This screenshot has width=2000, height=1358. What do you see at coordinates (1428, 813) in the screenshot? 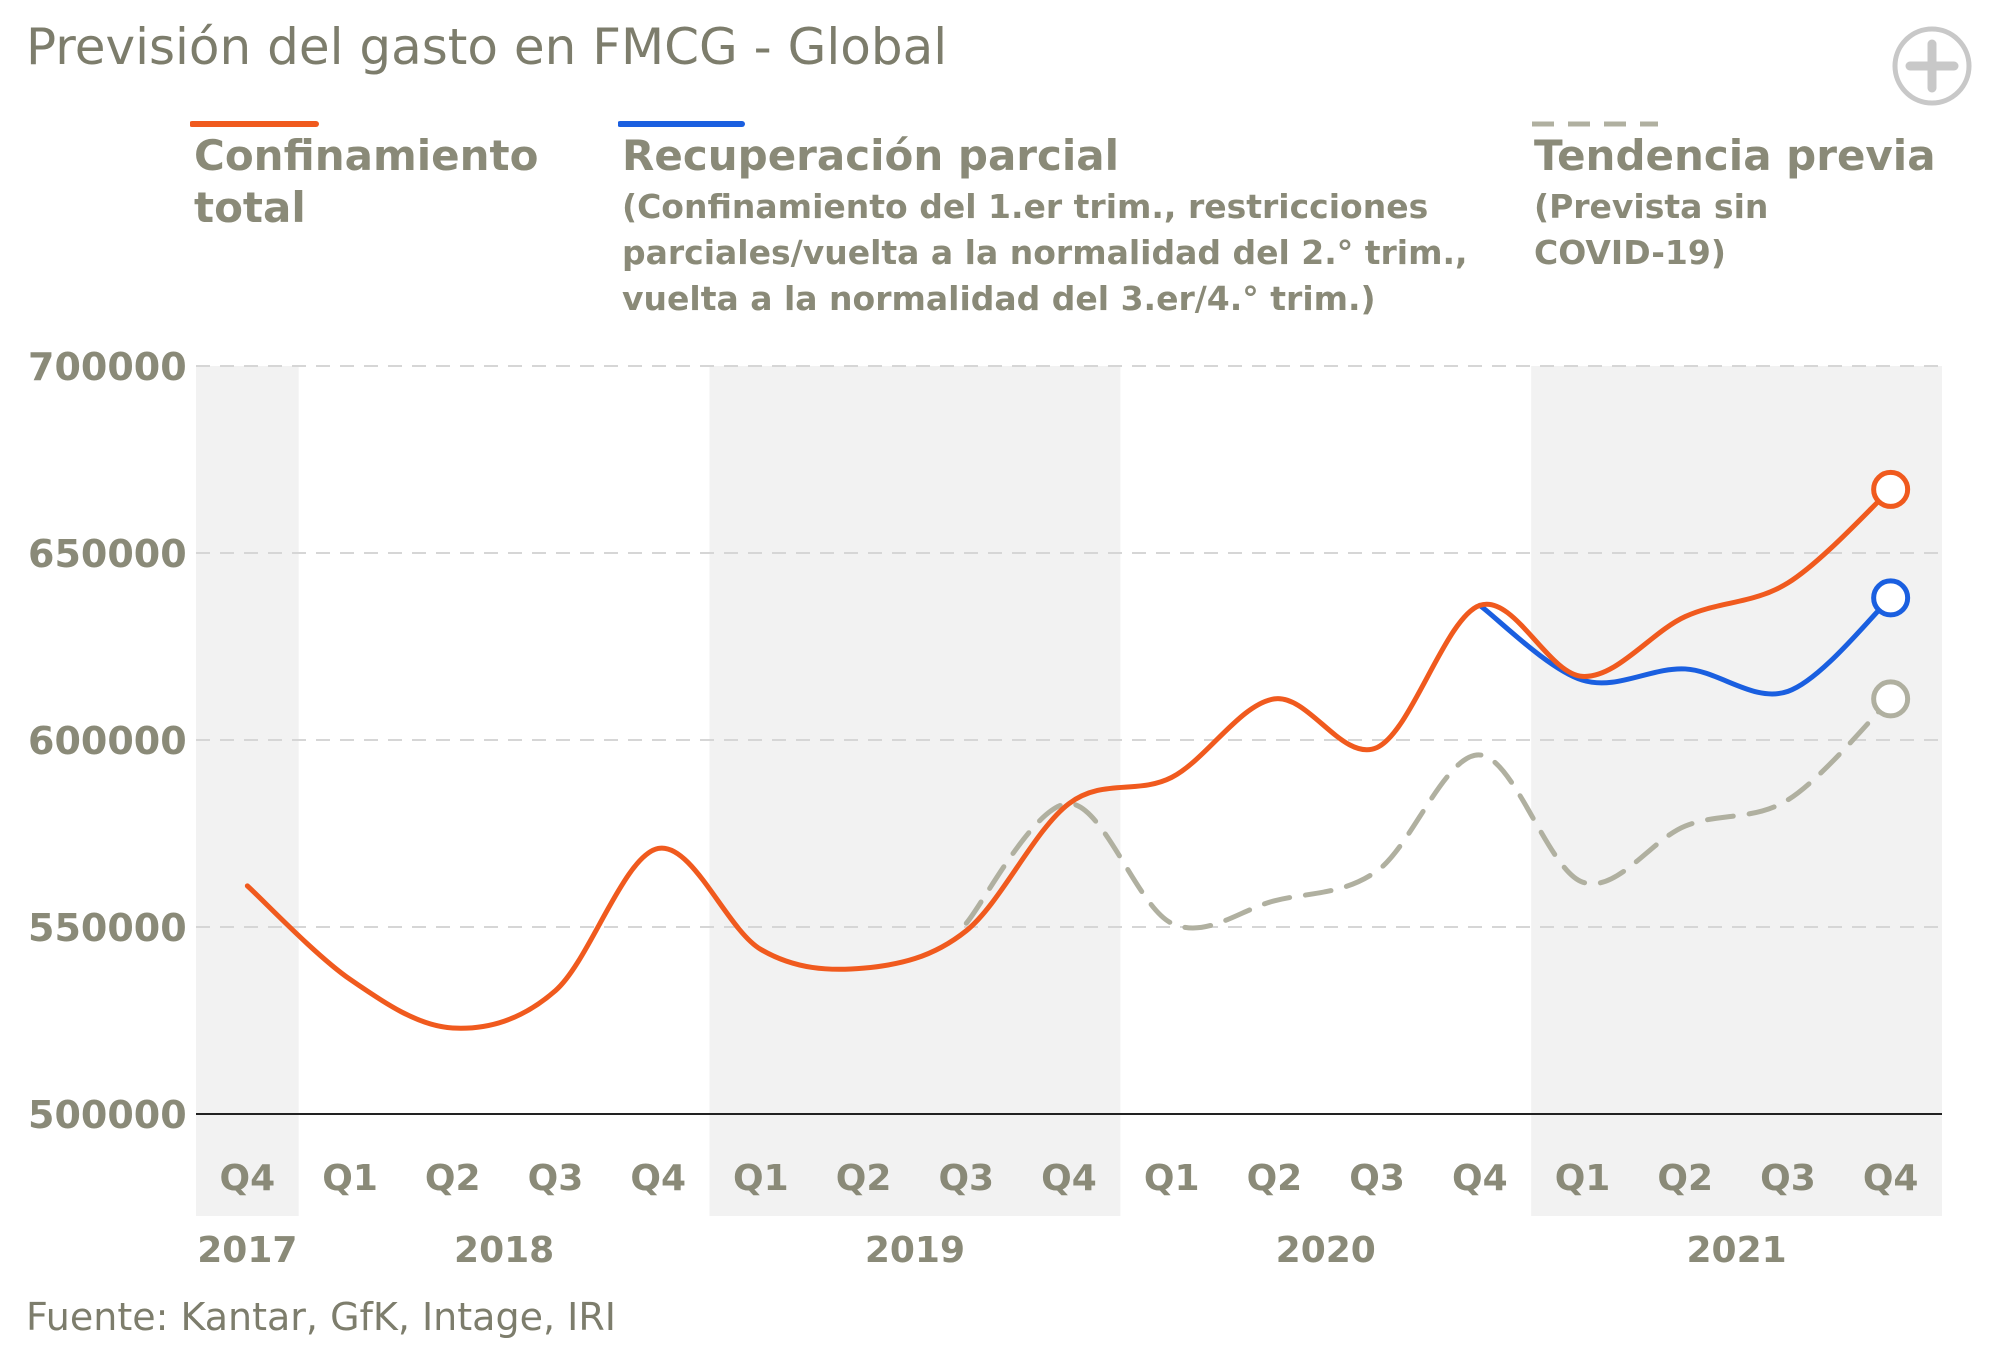
I see `series-line-tendencia-previa` at bounding box center [1428, 813].